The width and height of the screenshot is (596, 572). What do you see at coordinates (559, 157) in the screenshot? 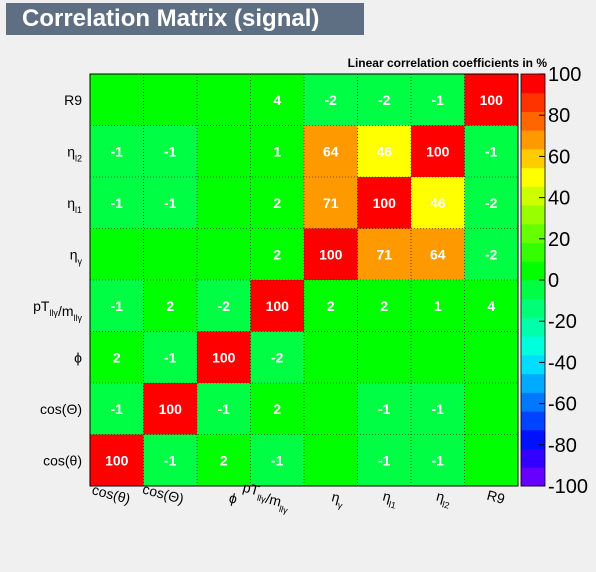
I see `colorbar-tick-label: 60` at bounding box center [559, 157].